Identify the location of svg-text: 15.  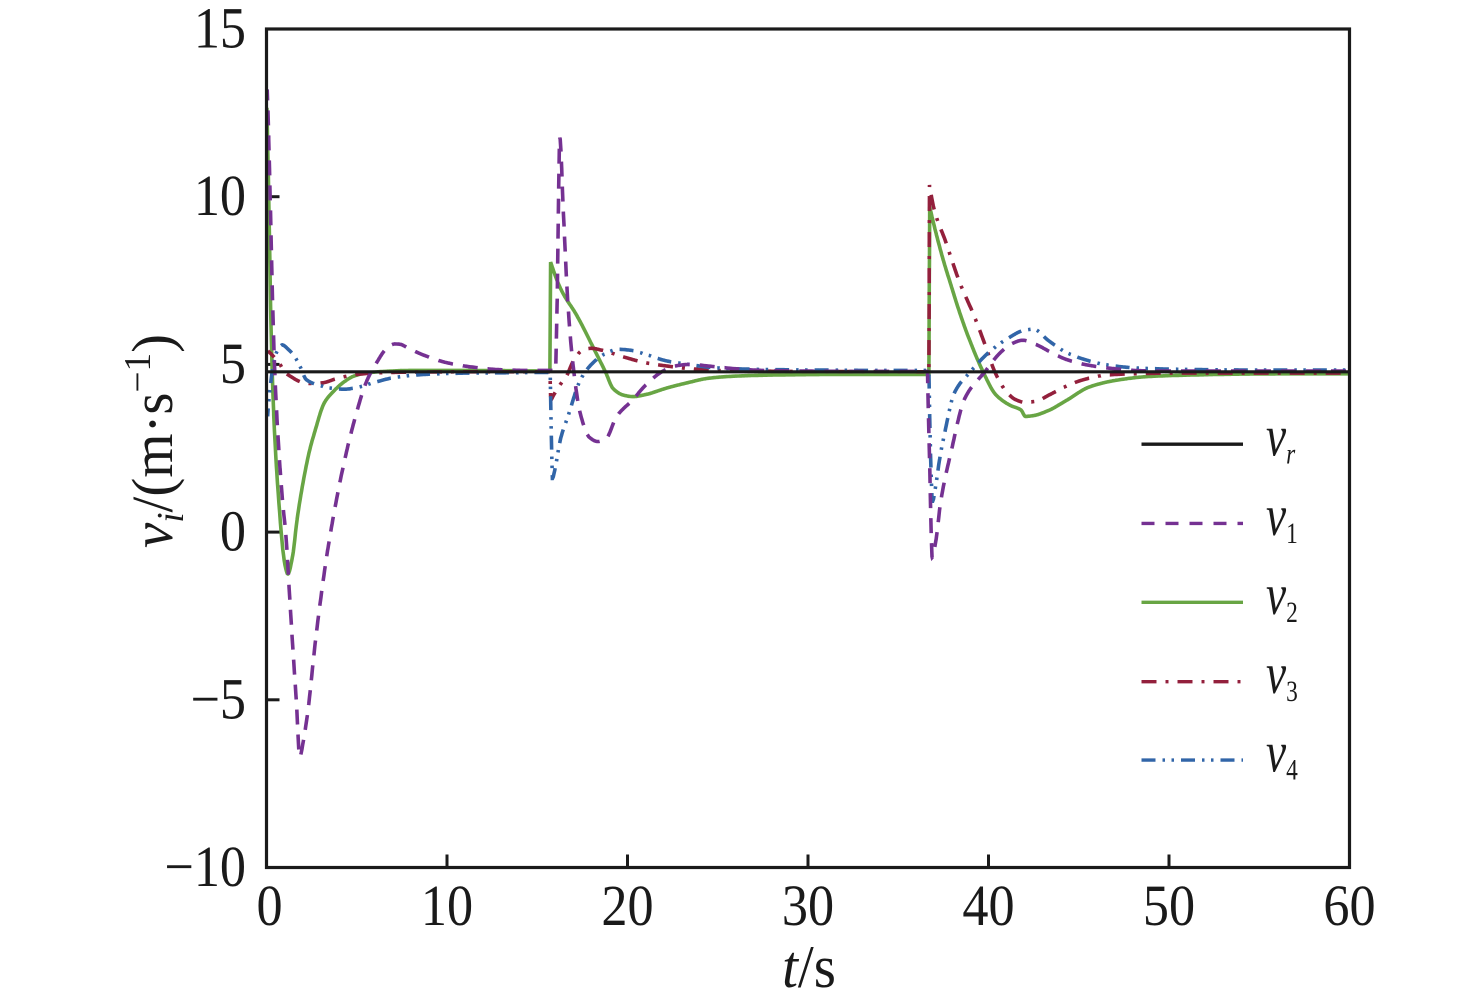
(220, 30).